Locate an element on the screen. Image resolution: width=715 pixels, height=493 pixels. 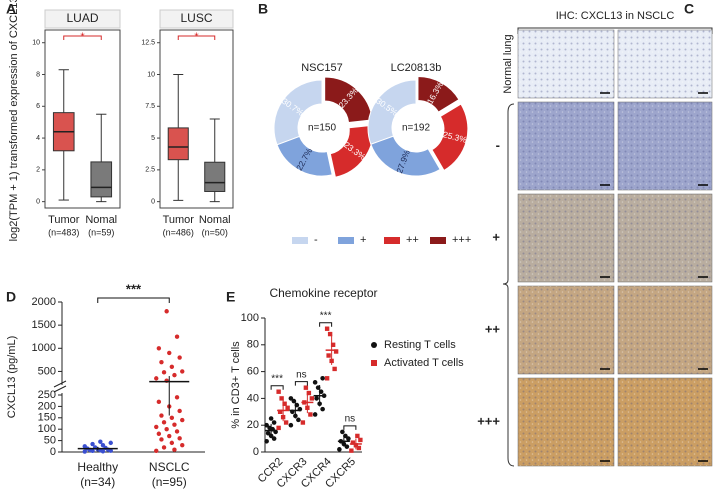
y-tick-label: 60 is located at coordinates (253, 372).